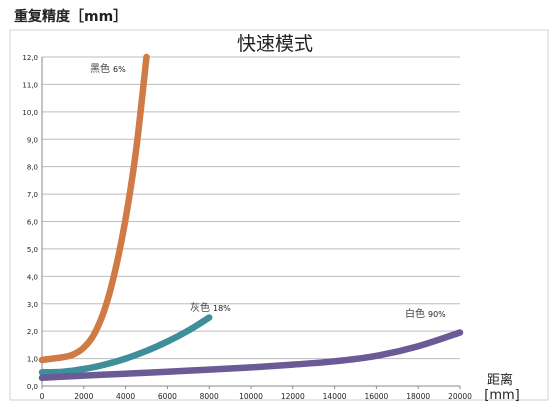 The width and height of the screenshot is (554, 406). I want to click on x-tick-label: 12000, so click(293, 396).